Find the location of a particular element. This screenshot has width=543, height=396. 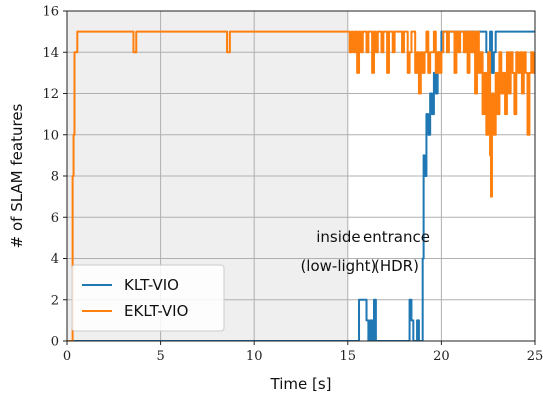

y-axis-ticks: 0 2 4 6 8 10 12 14 16 is located at coordinates (54, 177).